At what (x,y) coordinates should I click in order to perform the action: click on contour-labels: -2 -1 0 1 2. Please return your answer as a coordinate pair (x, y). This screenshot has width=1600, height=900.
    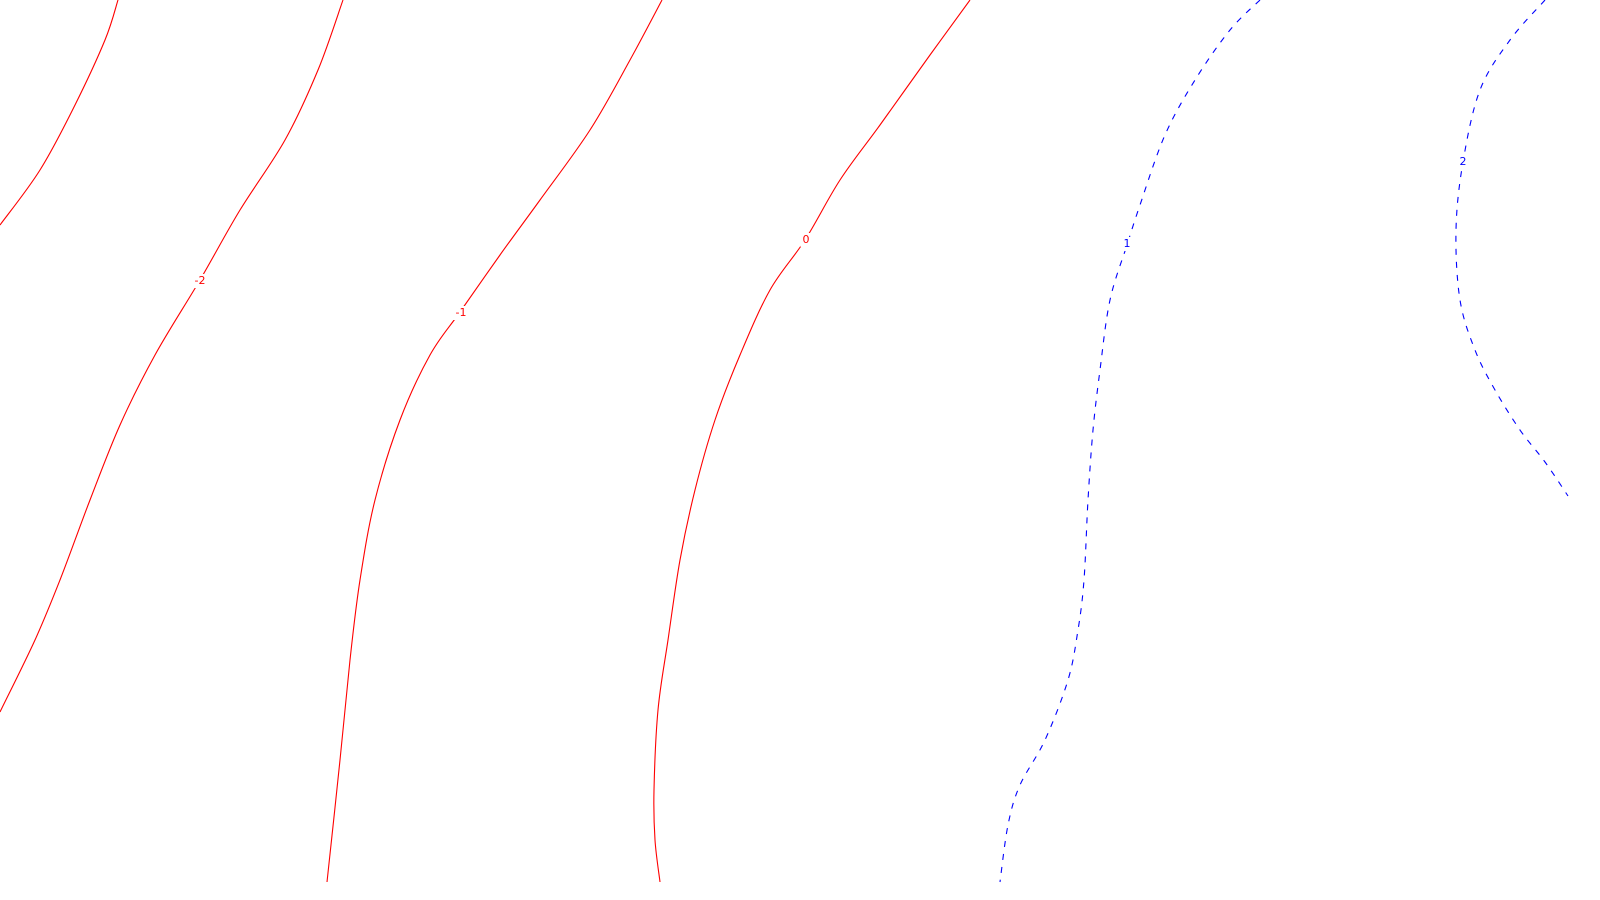
    Looking at the image, I should click on (830, 237).